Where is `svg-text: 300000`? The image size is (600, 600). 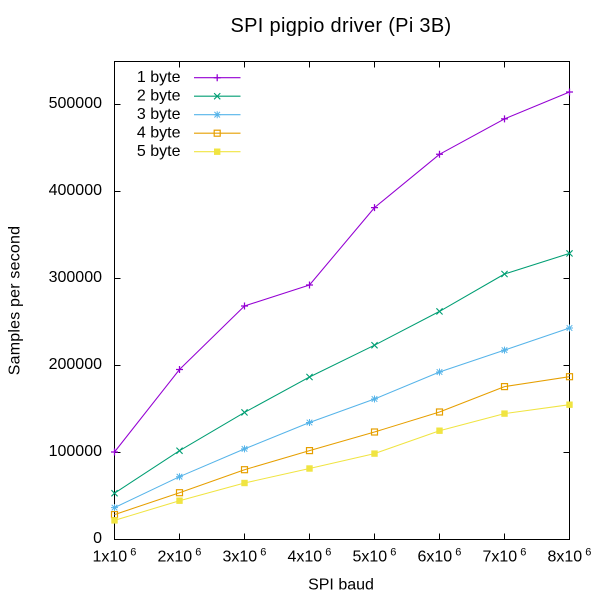 svg-text: 300000 is located at coordinates (75, 277).